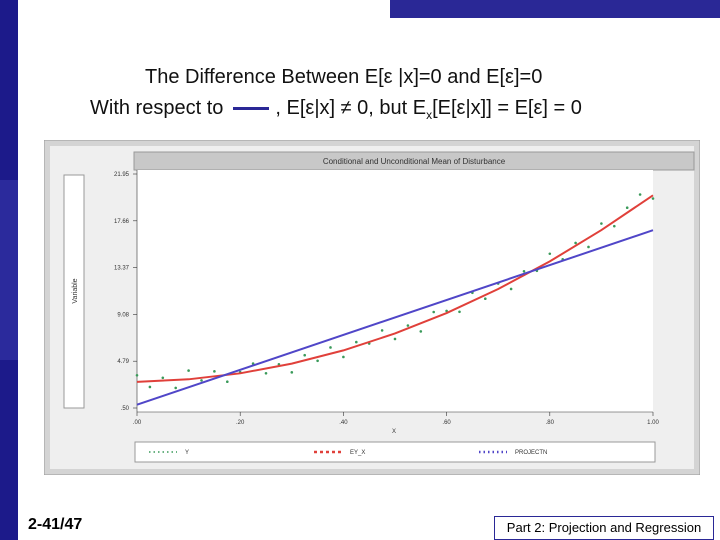 This screenshot has height=540, width=720. Describe the element at coordinates (446, 423) in the screenshot. I see `x-tick-label: .60` at that location.